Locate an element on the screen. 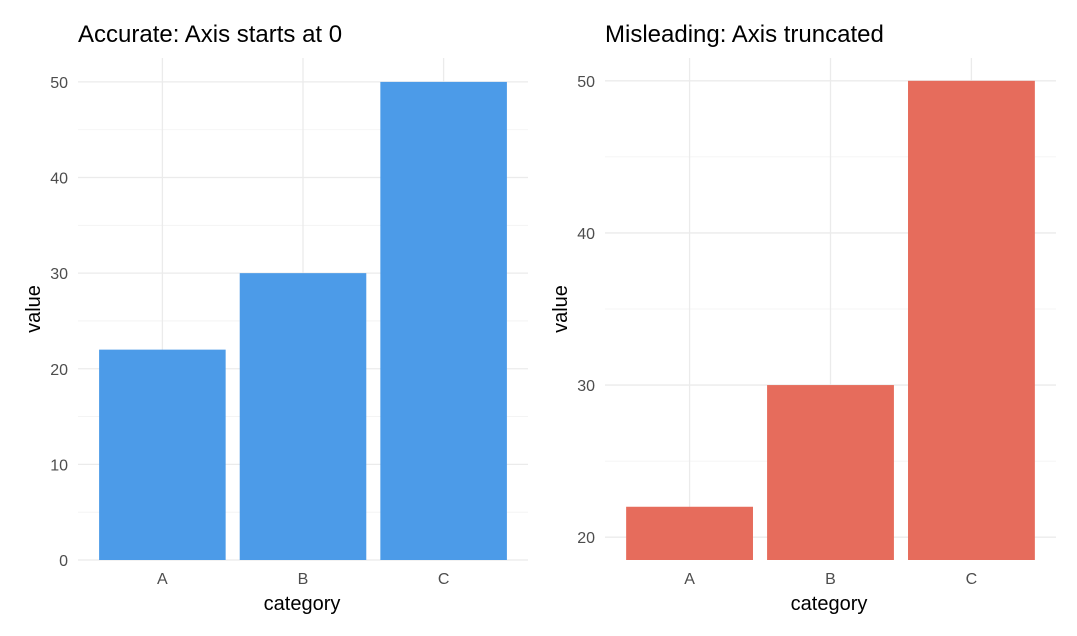 The image size is (1077, 636). chart-title: Misleading: Axis truncated is located at coordinates (744, 34).